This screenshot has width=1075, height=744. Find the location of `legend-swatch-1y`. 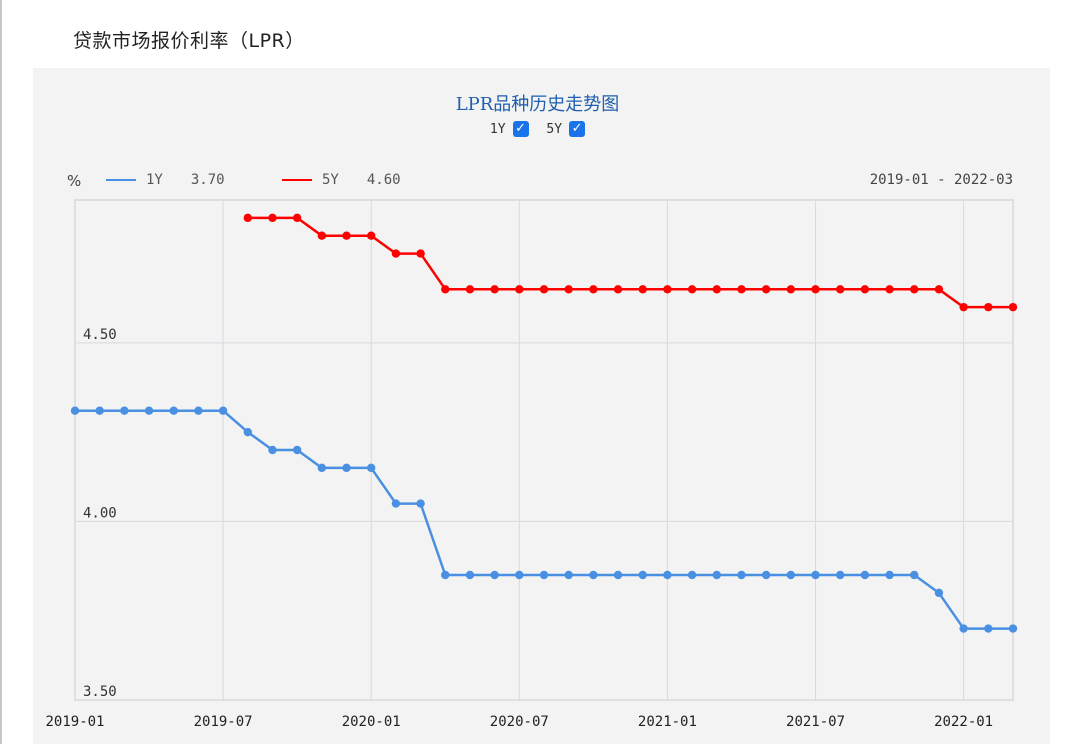

legend-swatch-1y is located at coordinates (121, 180).